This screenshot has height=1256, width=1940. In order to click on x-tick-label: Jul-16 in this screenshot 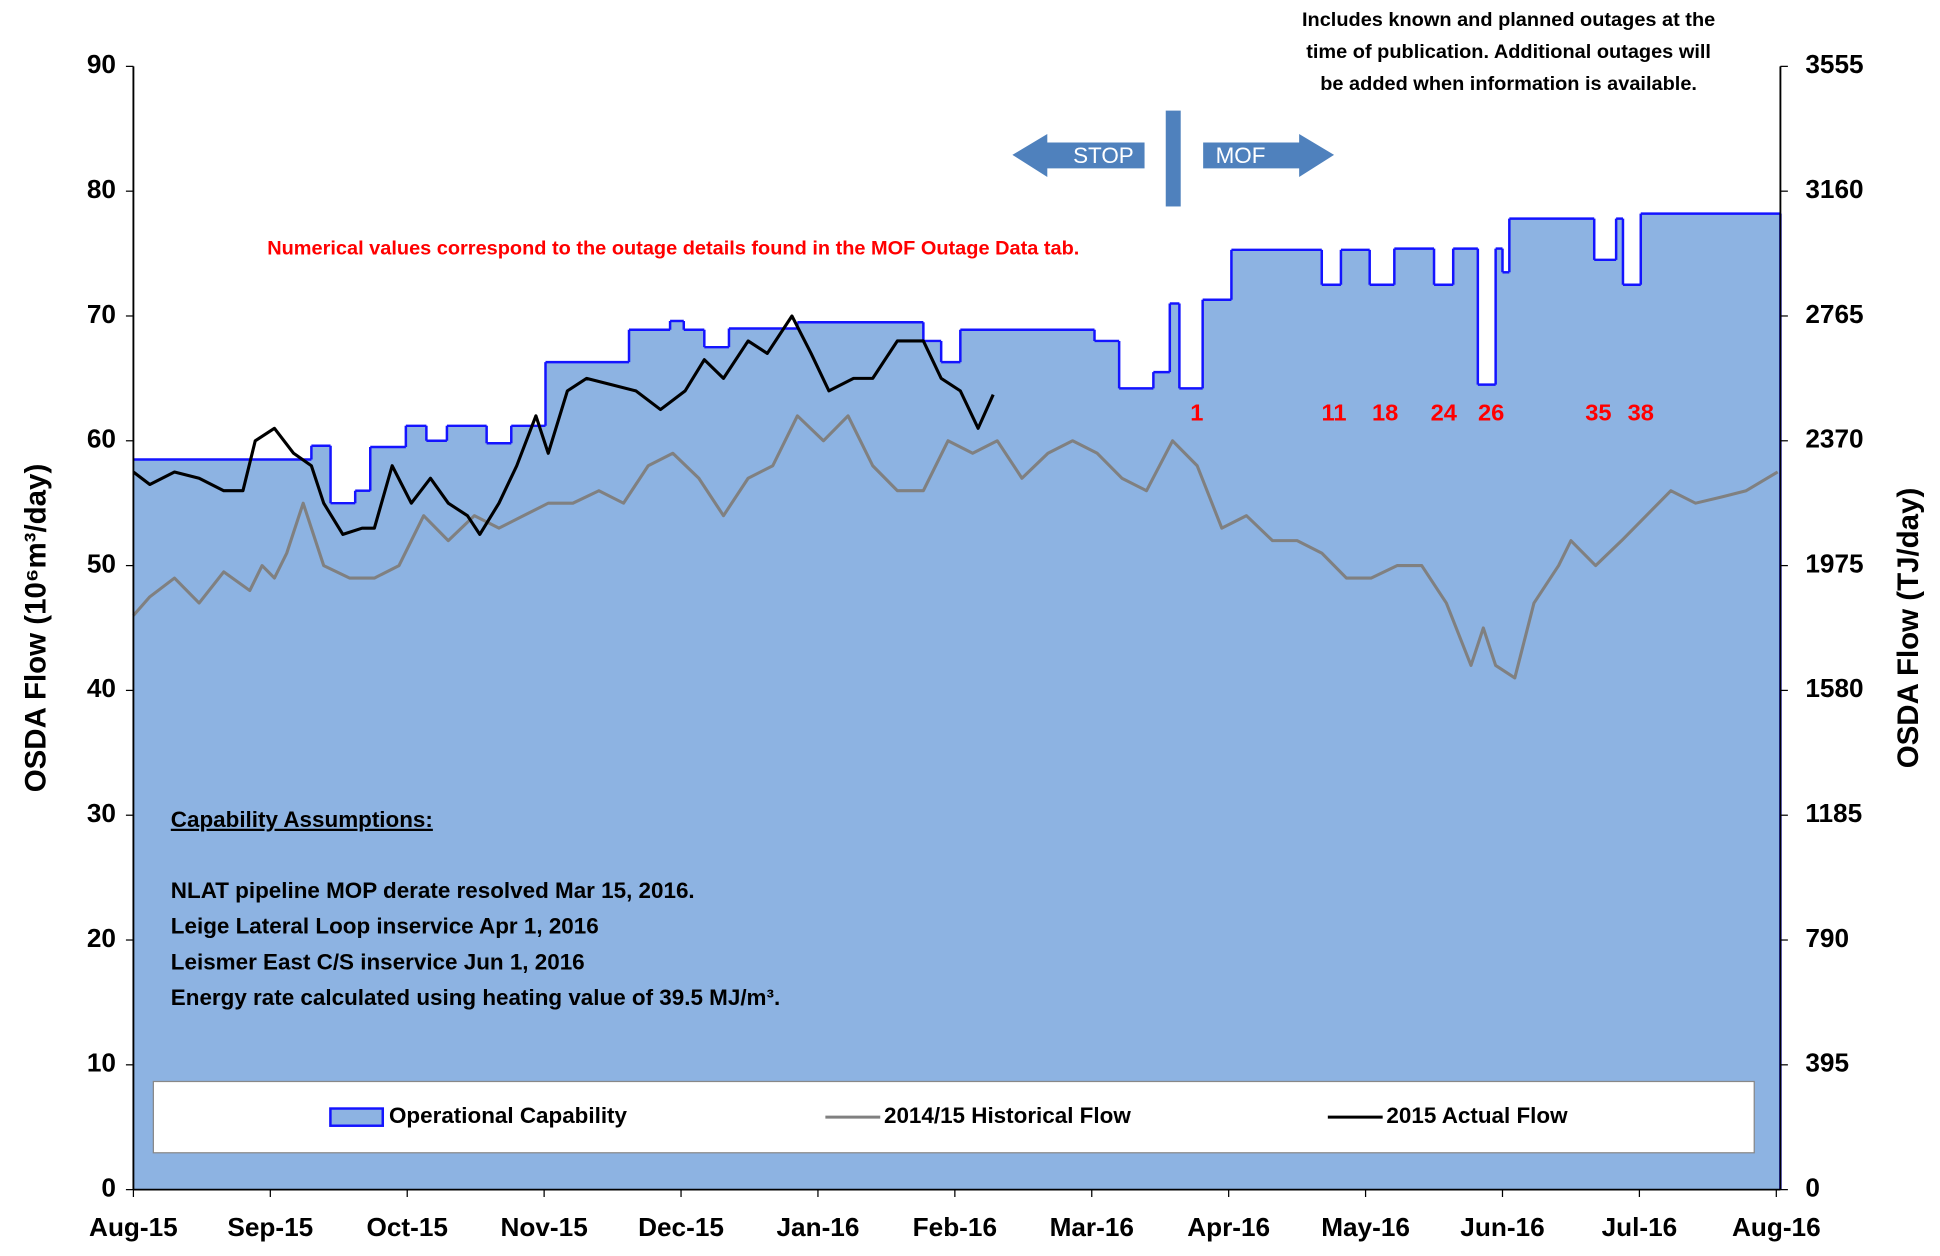, I will do `click(1640, 1227)`.